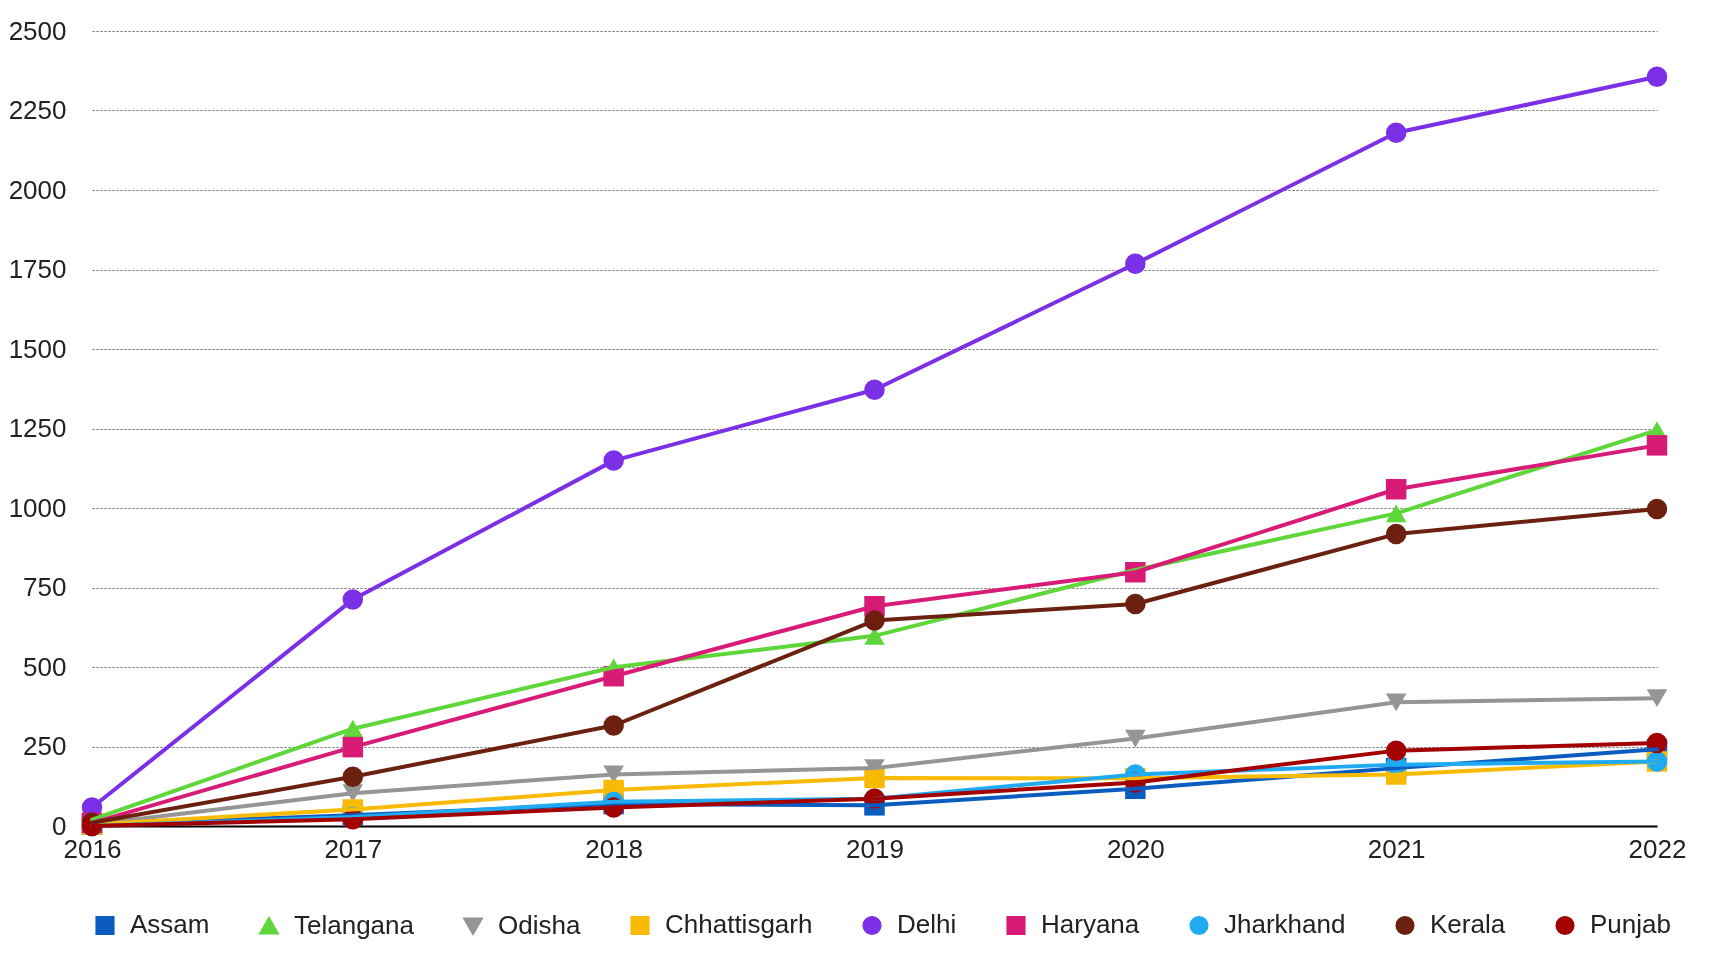 This screenshot has height=975, width=1719. Describe the element at coordinates (37, 269) in the screenshot. I see `y-tick-label: 1750` at that location.